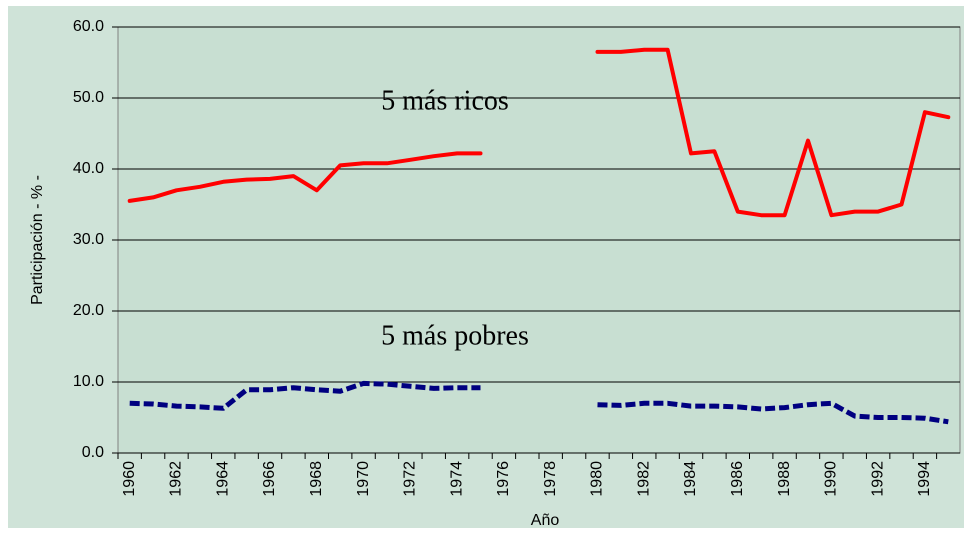 The width and height of the screenshot is (969, 533). I want to click on x-tick-label: 1970, so click(363, 479).